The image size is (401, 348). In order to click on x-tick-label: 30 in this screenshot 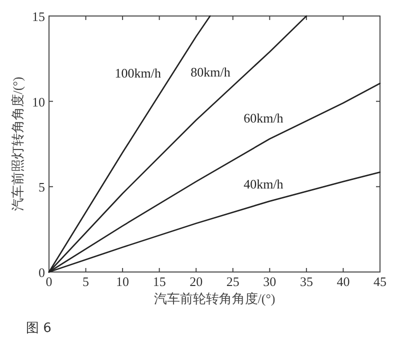, I will do `click(269, 281)`.